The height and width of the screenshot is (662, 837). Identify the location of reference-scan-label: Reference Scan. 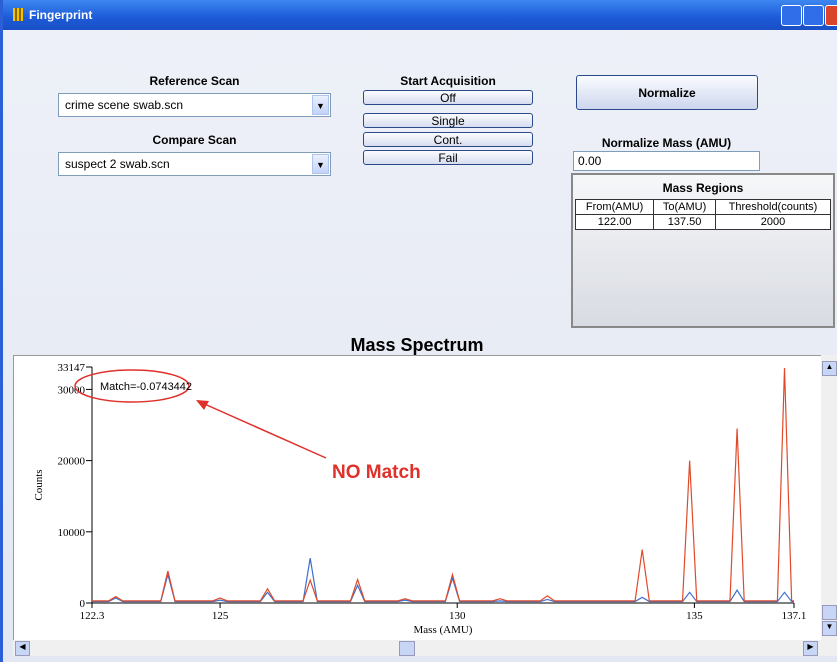
(194, 81).